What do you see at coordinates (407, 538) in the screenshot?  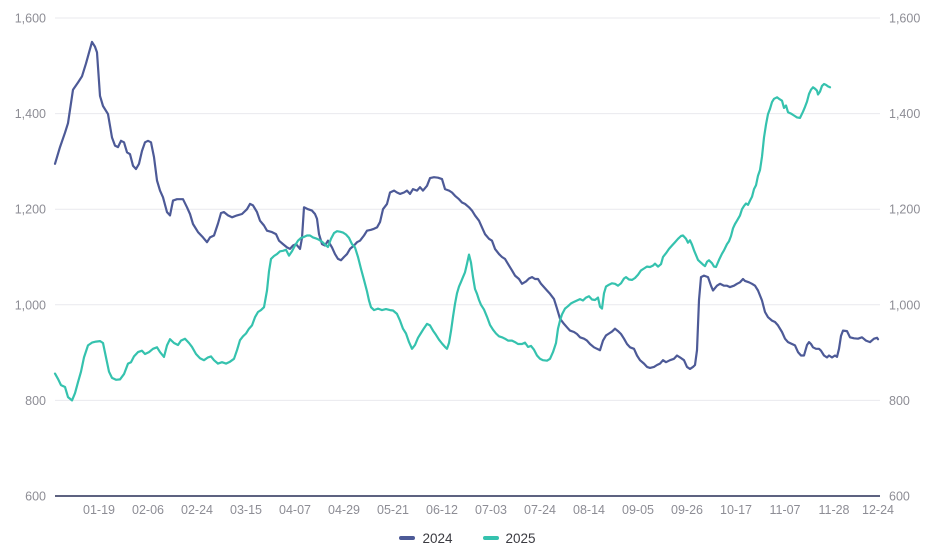 I see `legend-marker-2024` at bounding box center [407, 538].